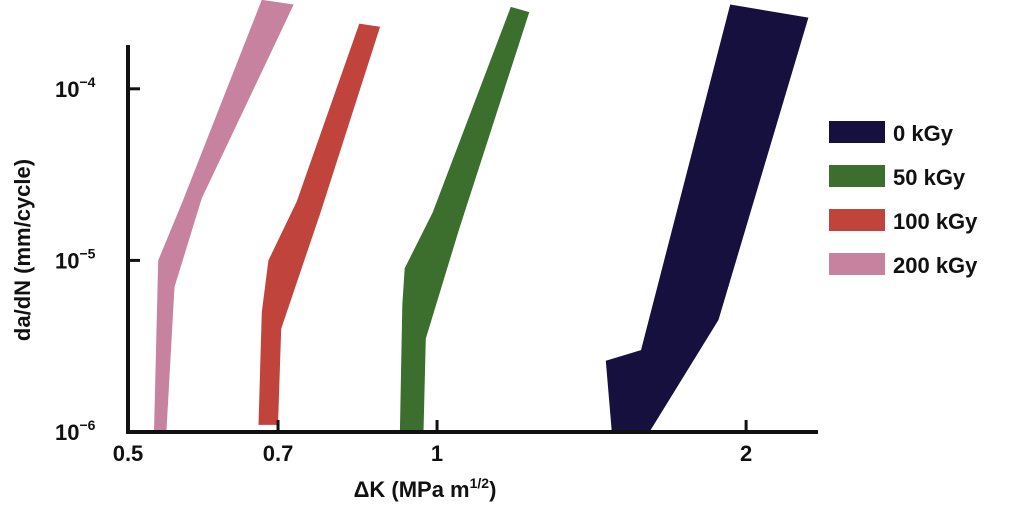 Image resolution: width=1021 pixels, height=508 pixels. I want to click on legend-label-50-kgy: 50 kGy, so click(929, 177).